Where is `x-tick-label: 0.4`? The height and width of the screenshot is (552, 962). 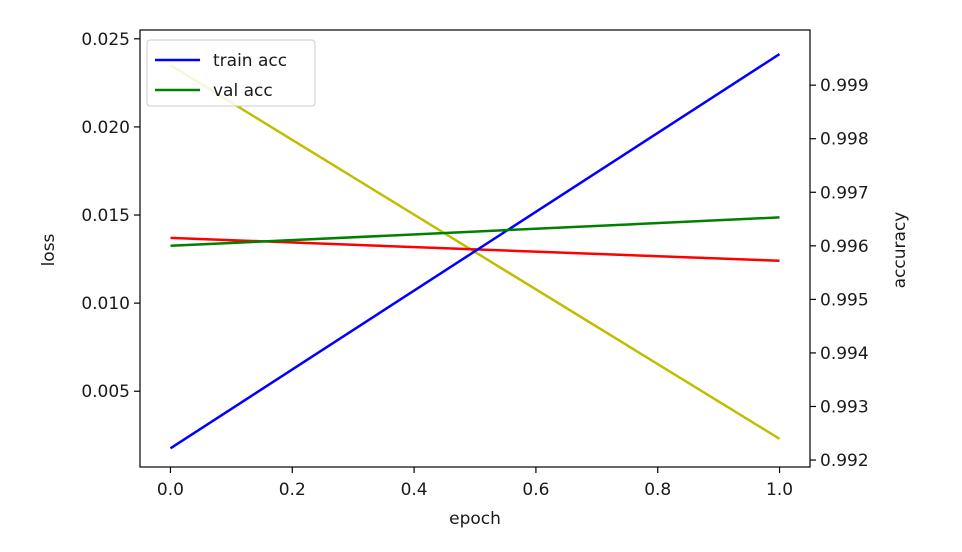 x-tick-label: 0.4 is located at coordinates (414, 490).